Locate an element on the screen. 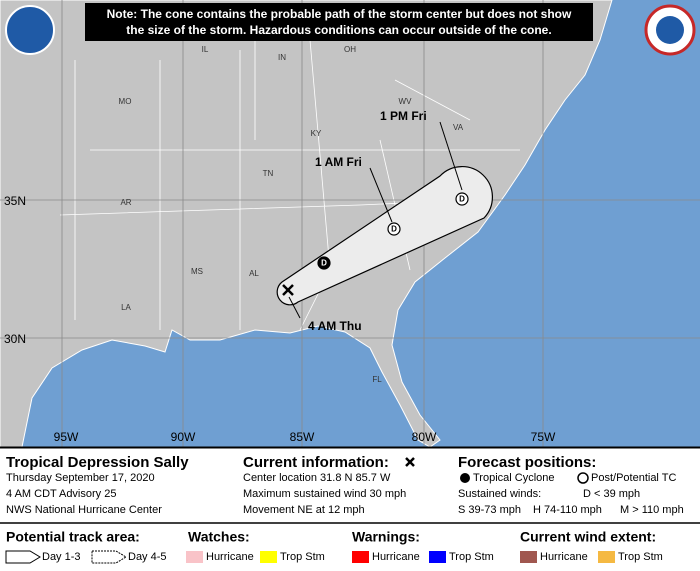 This screenshot has height=571, width=700. watch-hurricane: Hurricane is located at coordinates (230, 557).